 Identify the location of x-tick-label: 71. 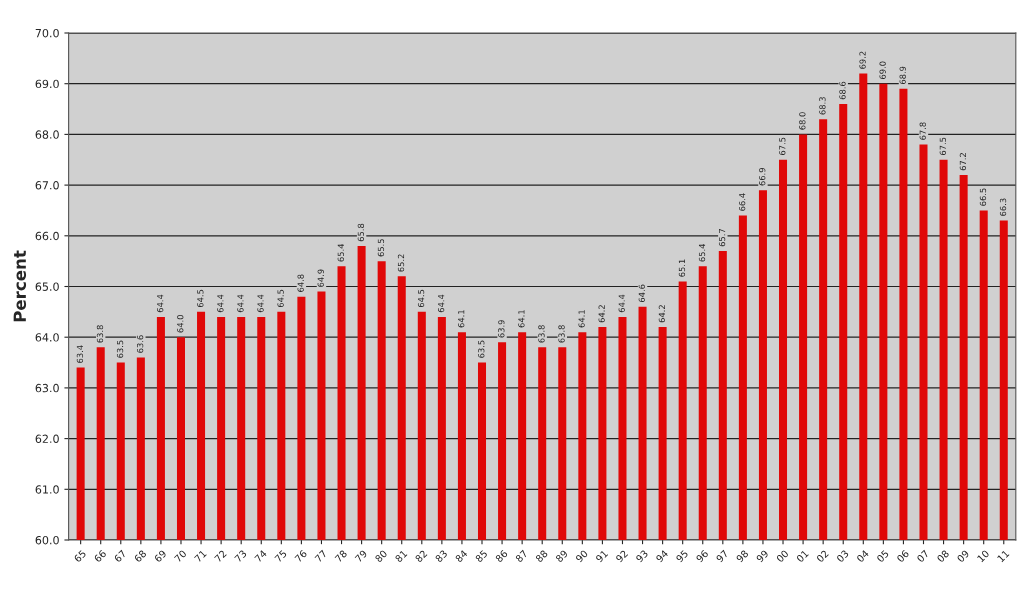
(200, 556).